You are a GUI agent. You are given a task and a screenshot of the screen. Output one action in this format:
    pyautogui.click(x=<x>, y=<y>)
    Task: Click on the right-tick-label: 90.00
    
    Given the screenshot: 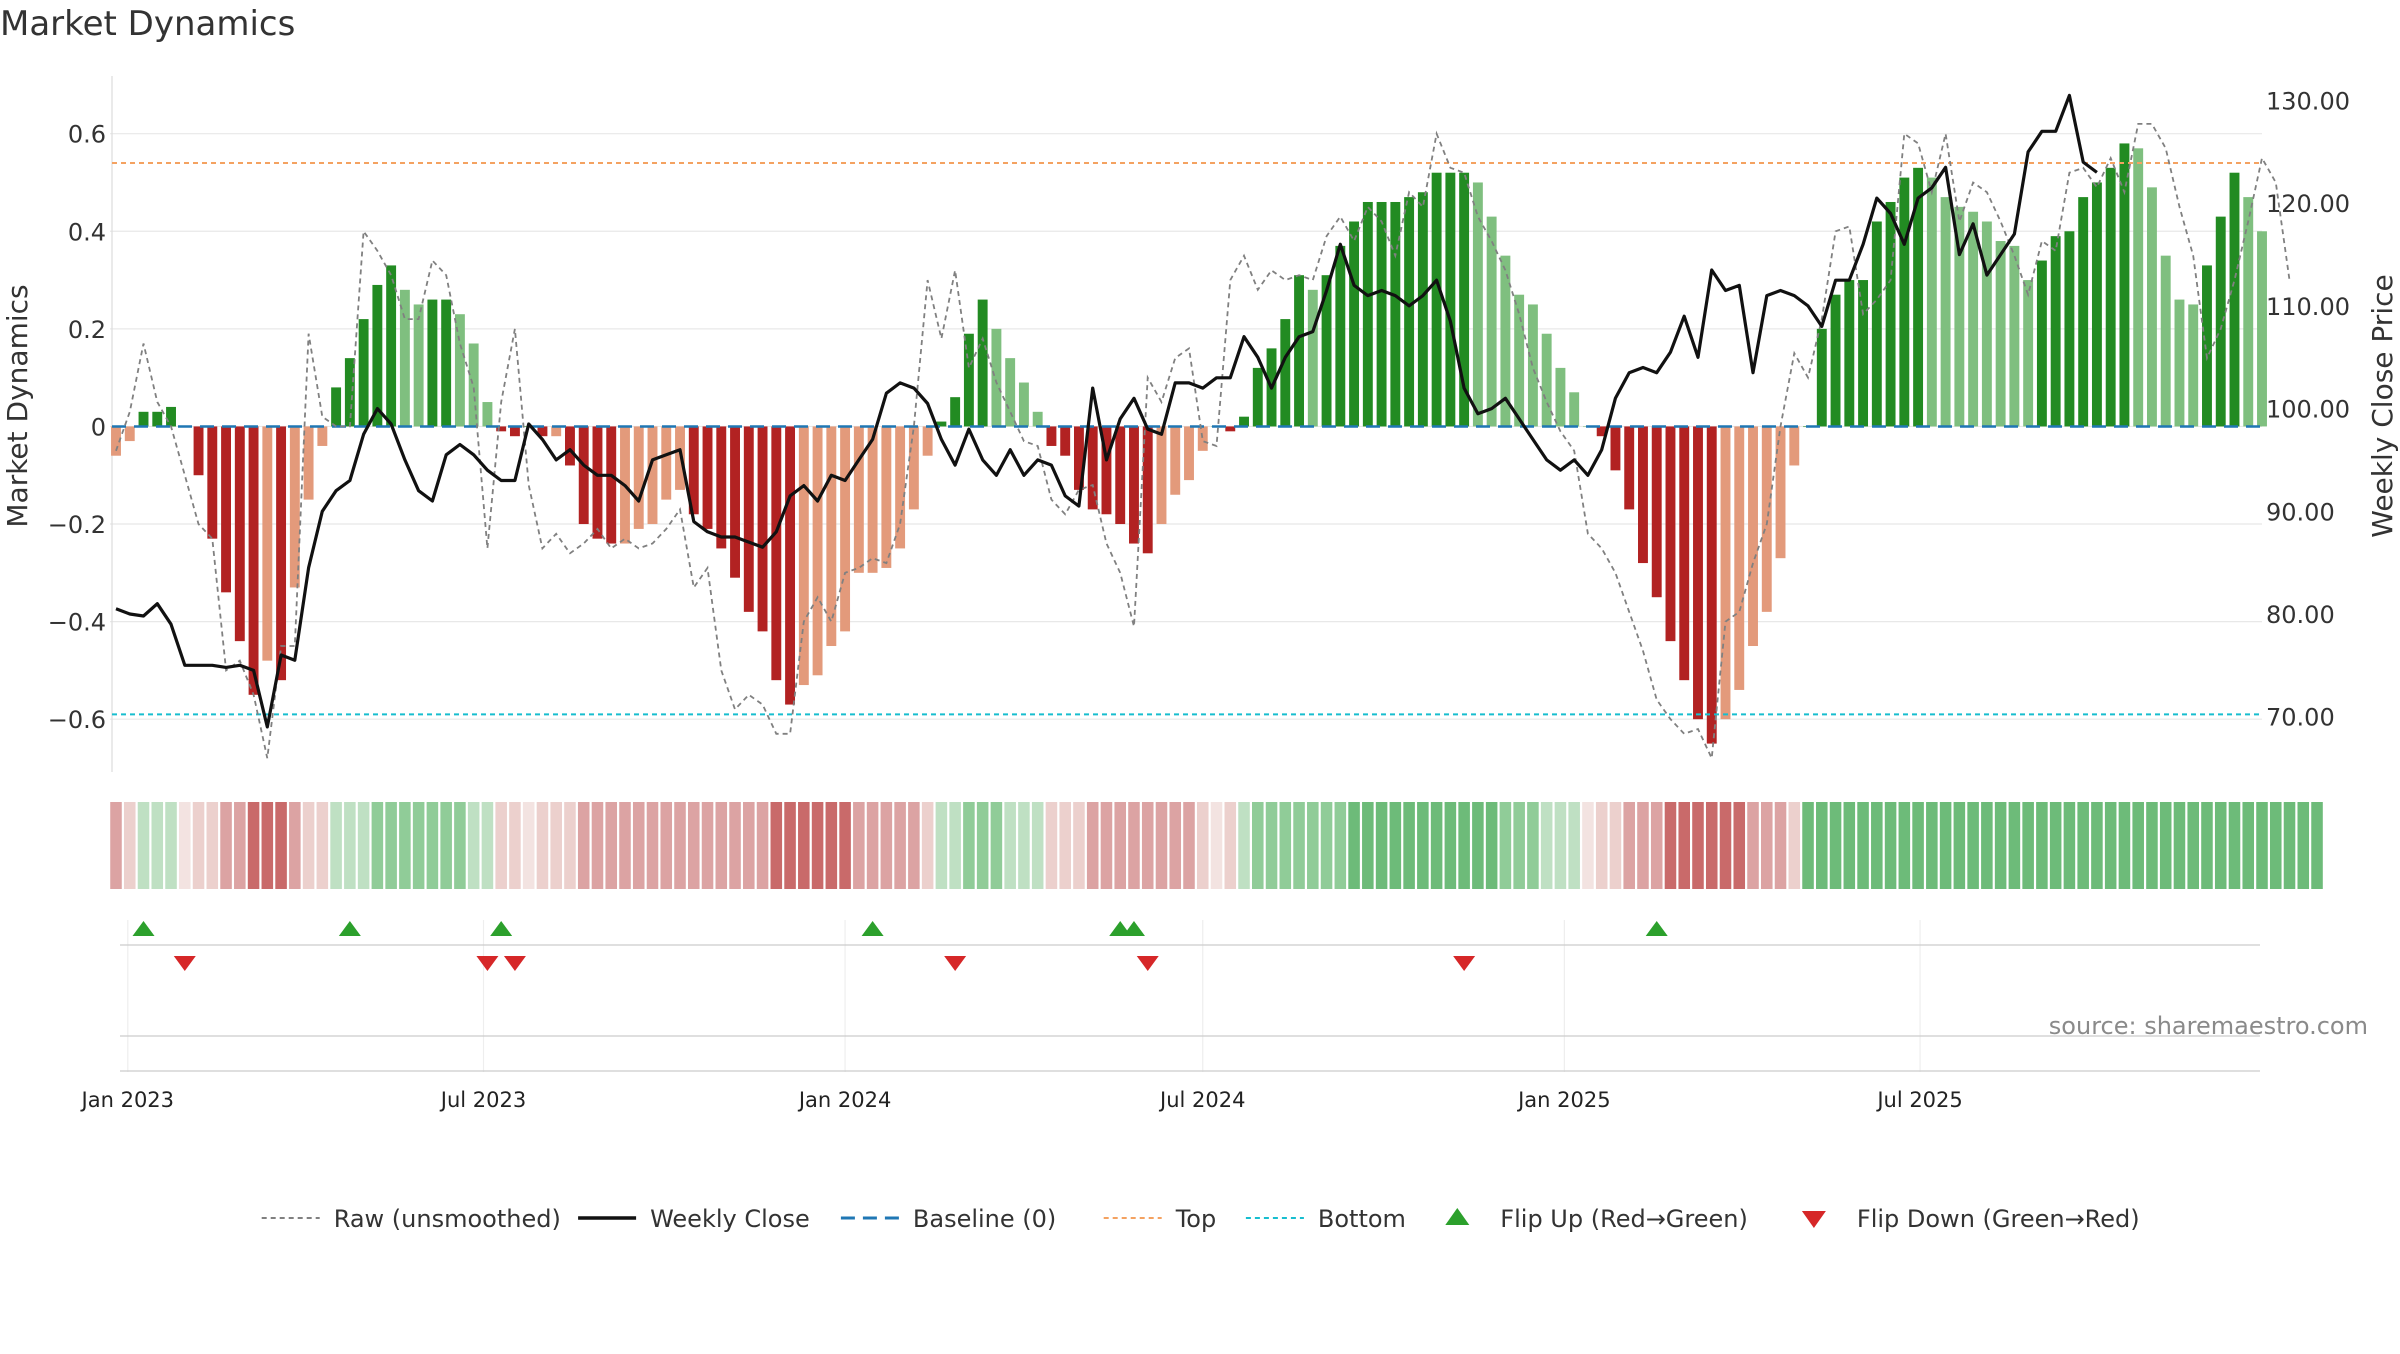 What is the action you would take?
    pyautogui.click(x=2300, y=512)
    